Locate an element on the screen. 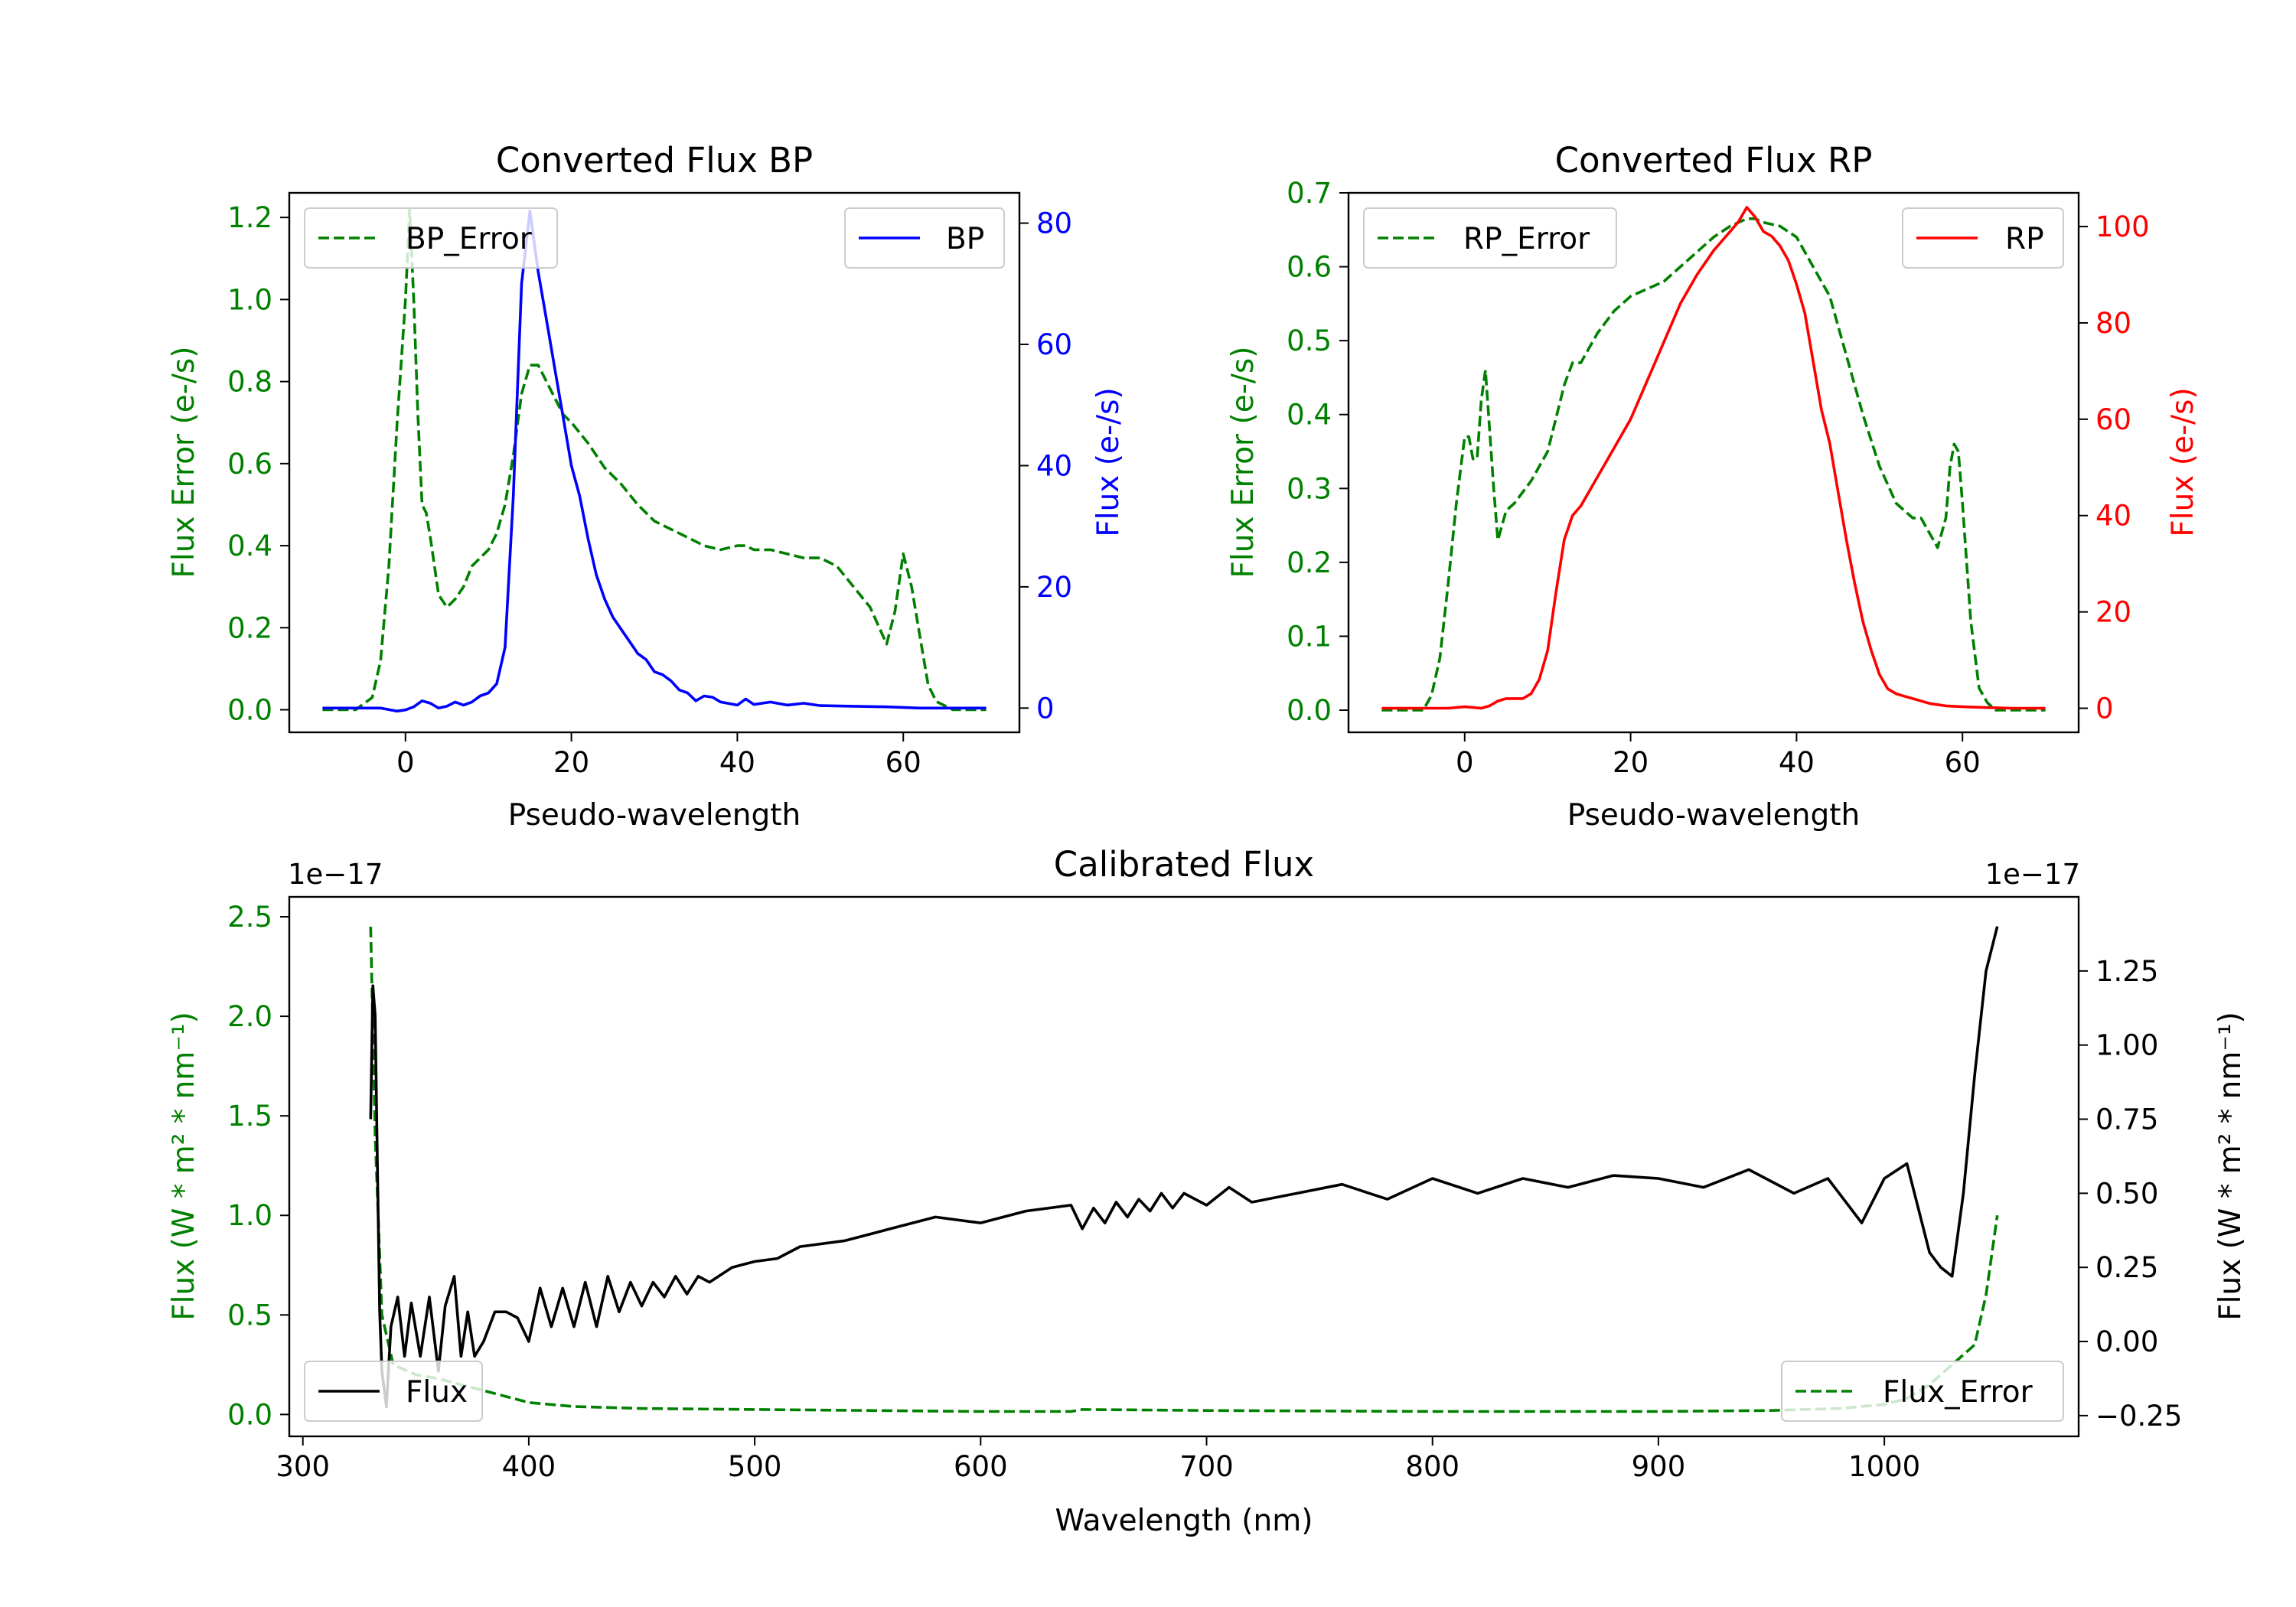 This screenshot has width=2296, height=1607. cal-y-right-tick-label: 1.00 is located at coordinates (2126, 1045).